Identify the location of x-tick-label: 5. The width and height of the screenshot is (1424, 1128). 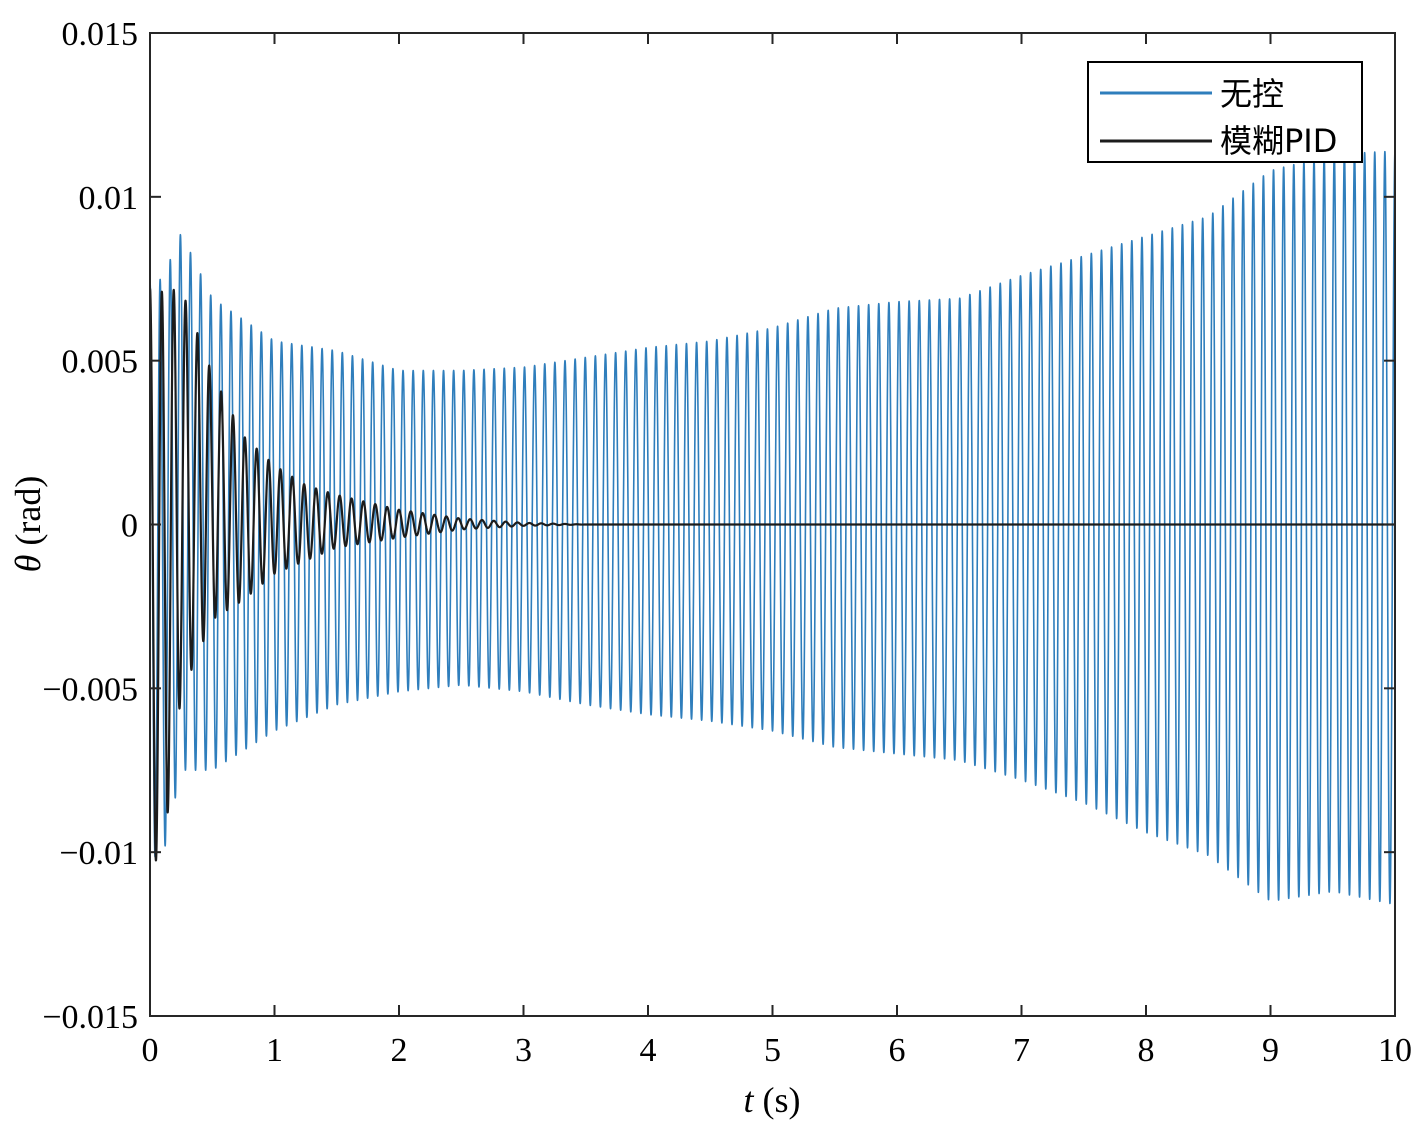
(772, 1050).